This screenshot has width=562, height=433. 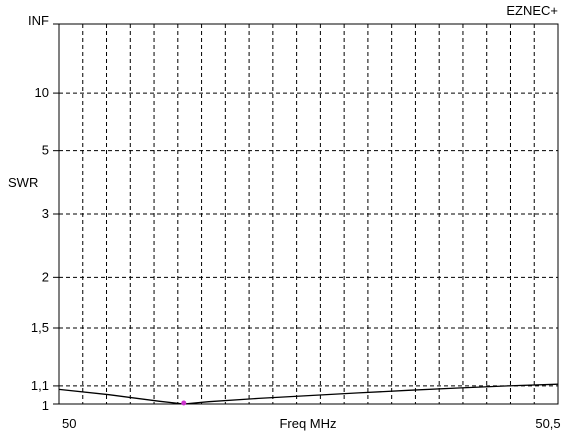 What do you see at coordinates (40, 385) in the screenshot?
I see `y-tick-label: 1,1` at bounding box center [40, 385].